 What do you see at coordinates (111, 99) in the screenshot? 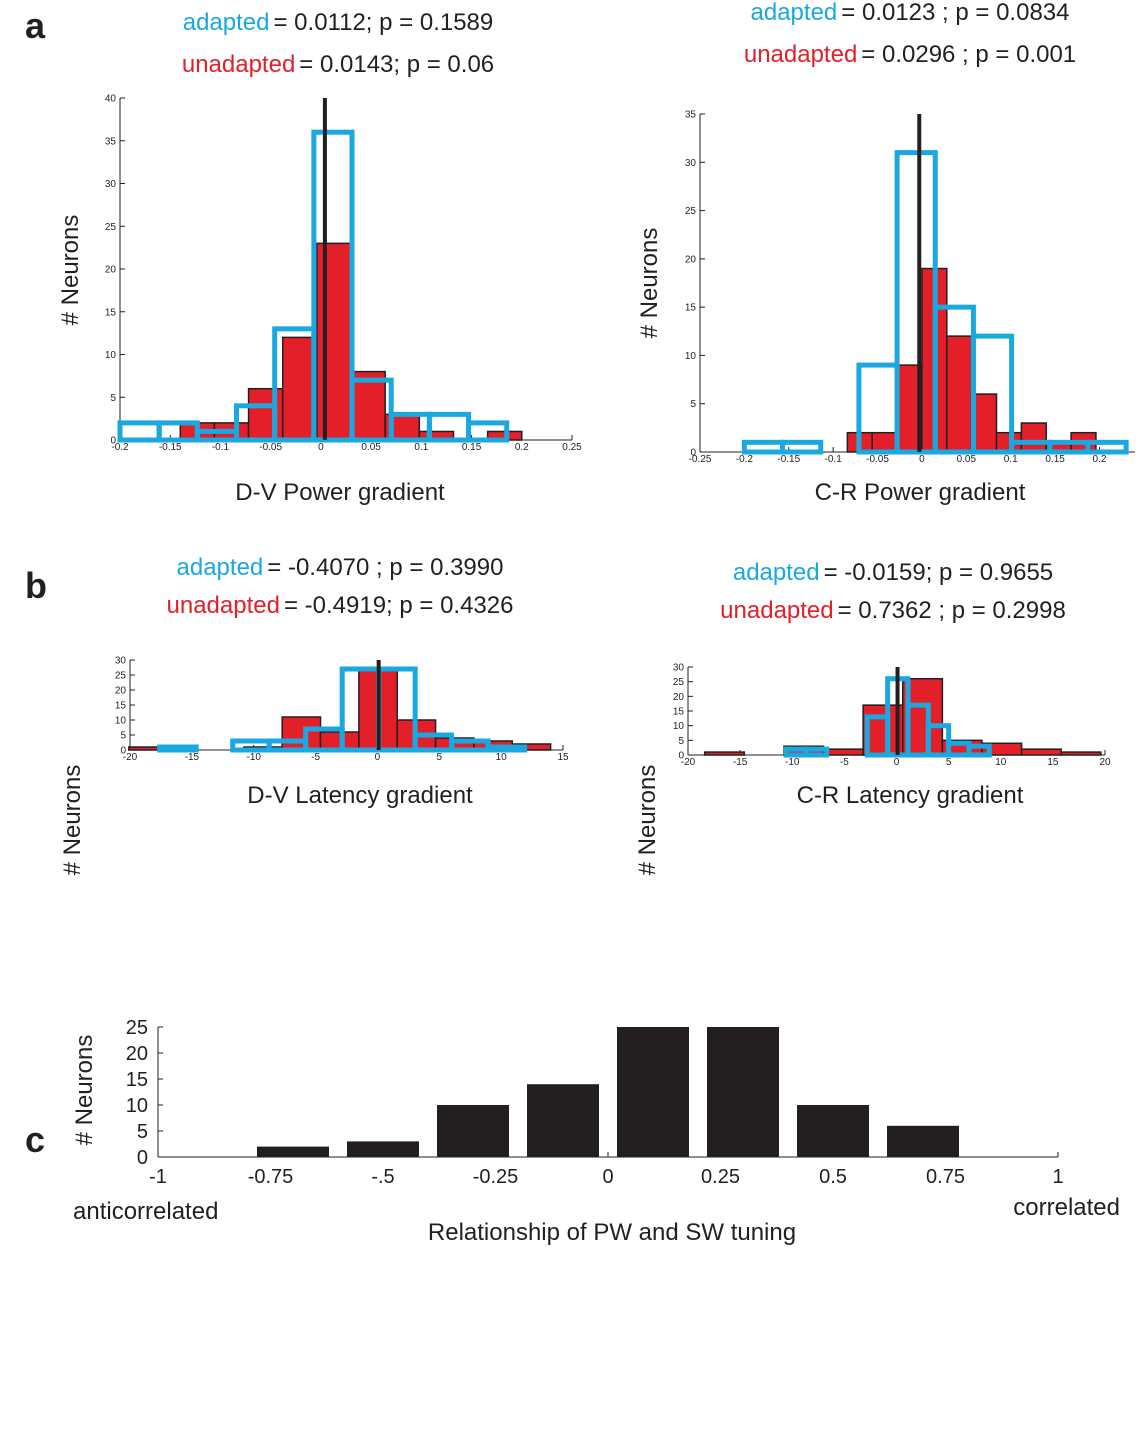
I see `y-tick-label: 40` at bounding box center [111, 99].